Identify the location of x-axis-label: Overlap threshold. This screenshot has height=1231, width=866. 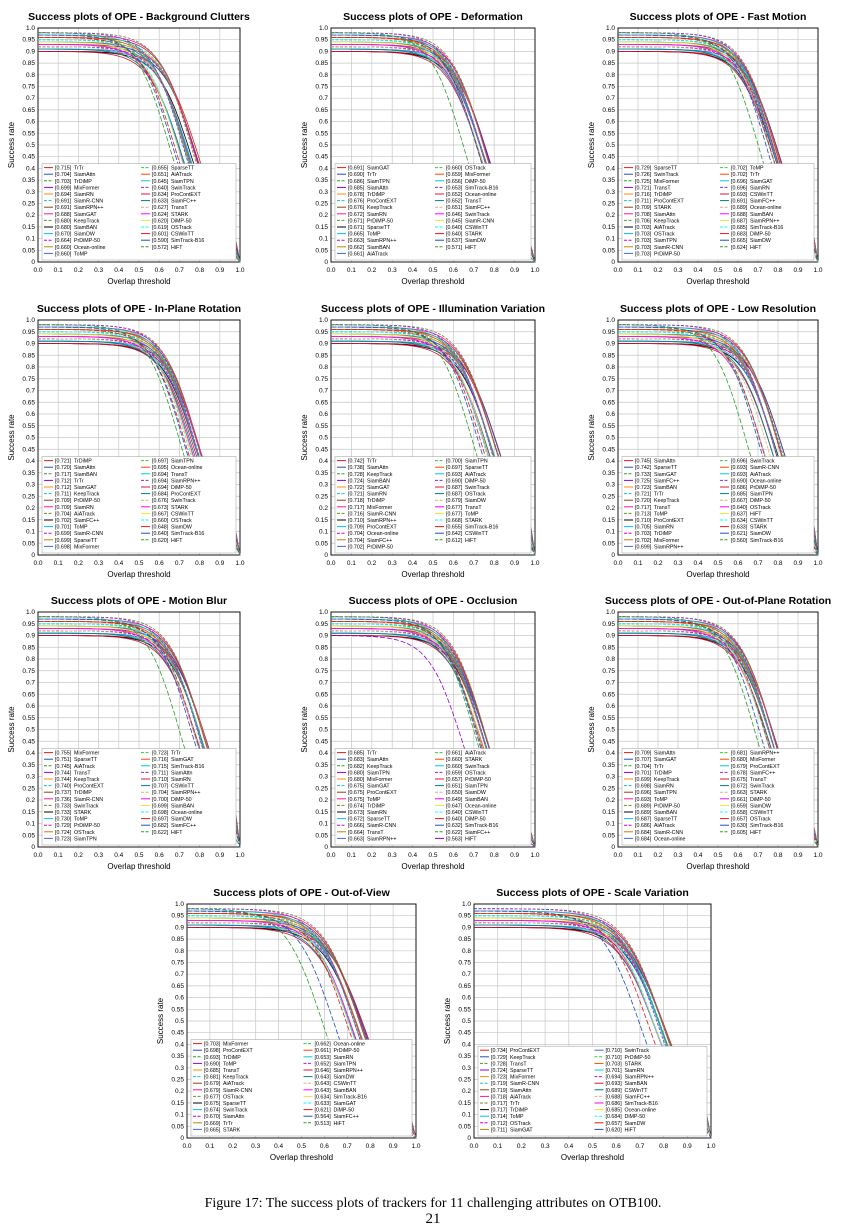
(138, 866).